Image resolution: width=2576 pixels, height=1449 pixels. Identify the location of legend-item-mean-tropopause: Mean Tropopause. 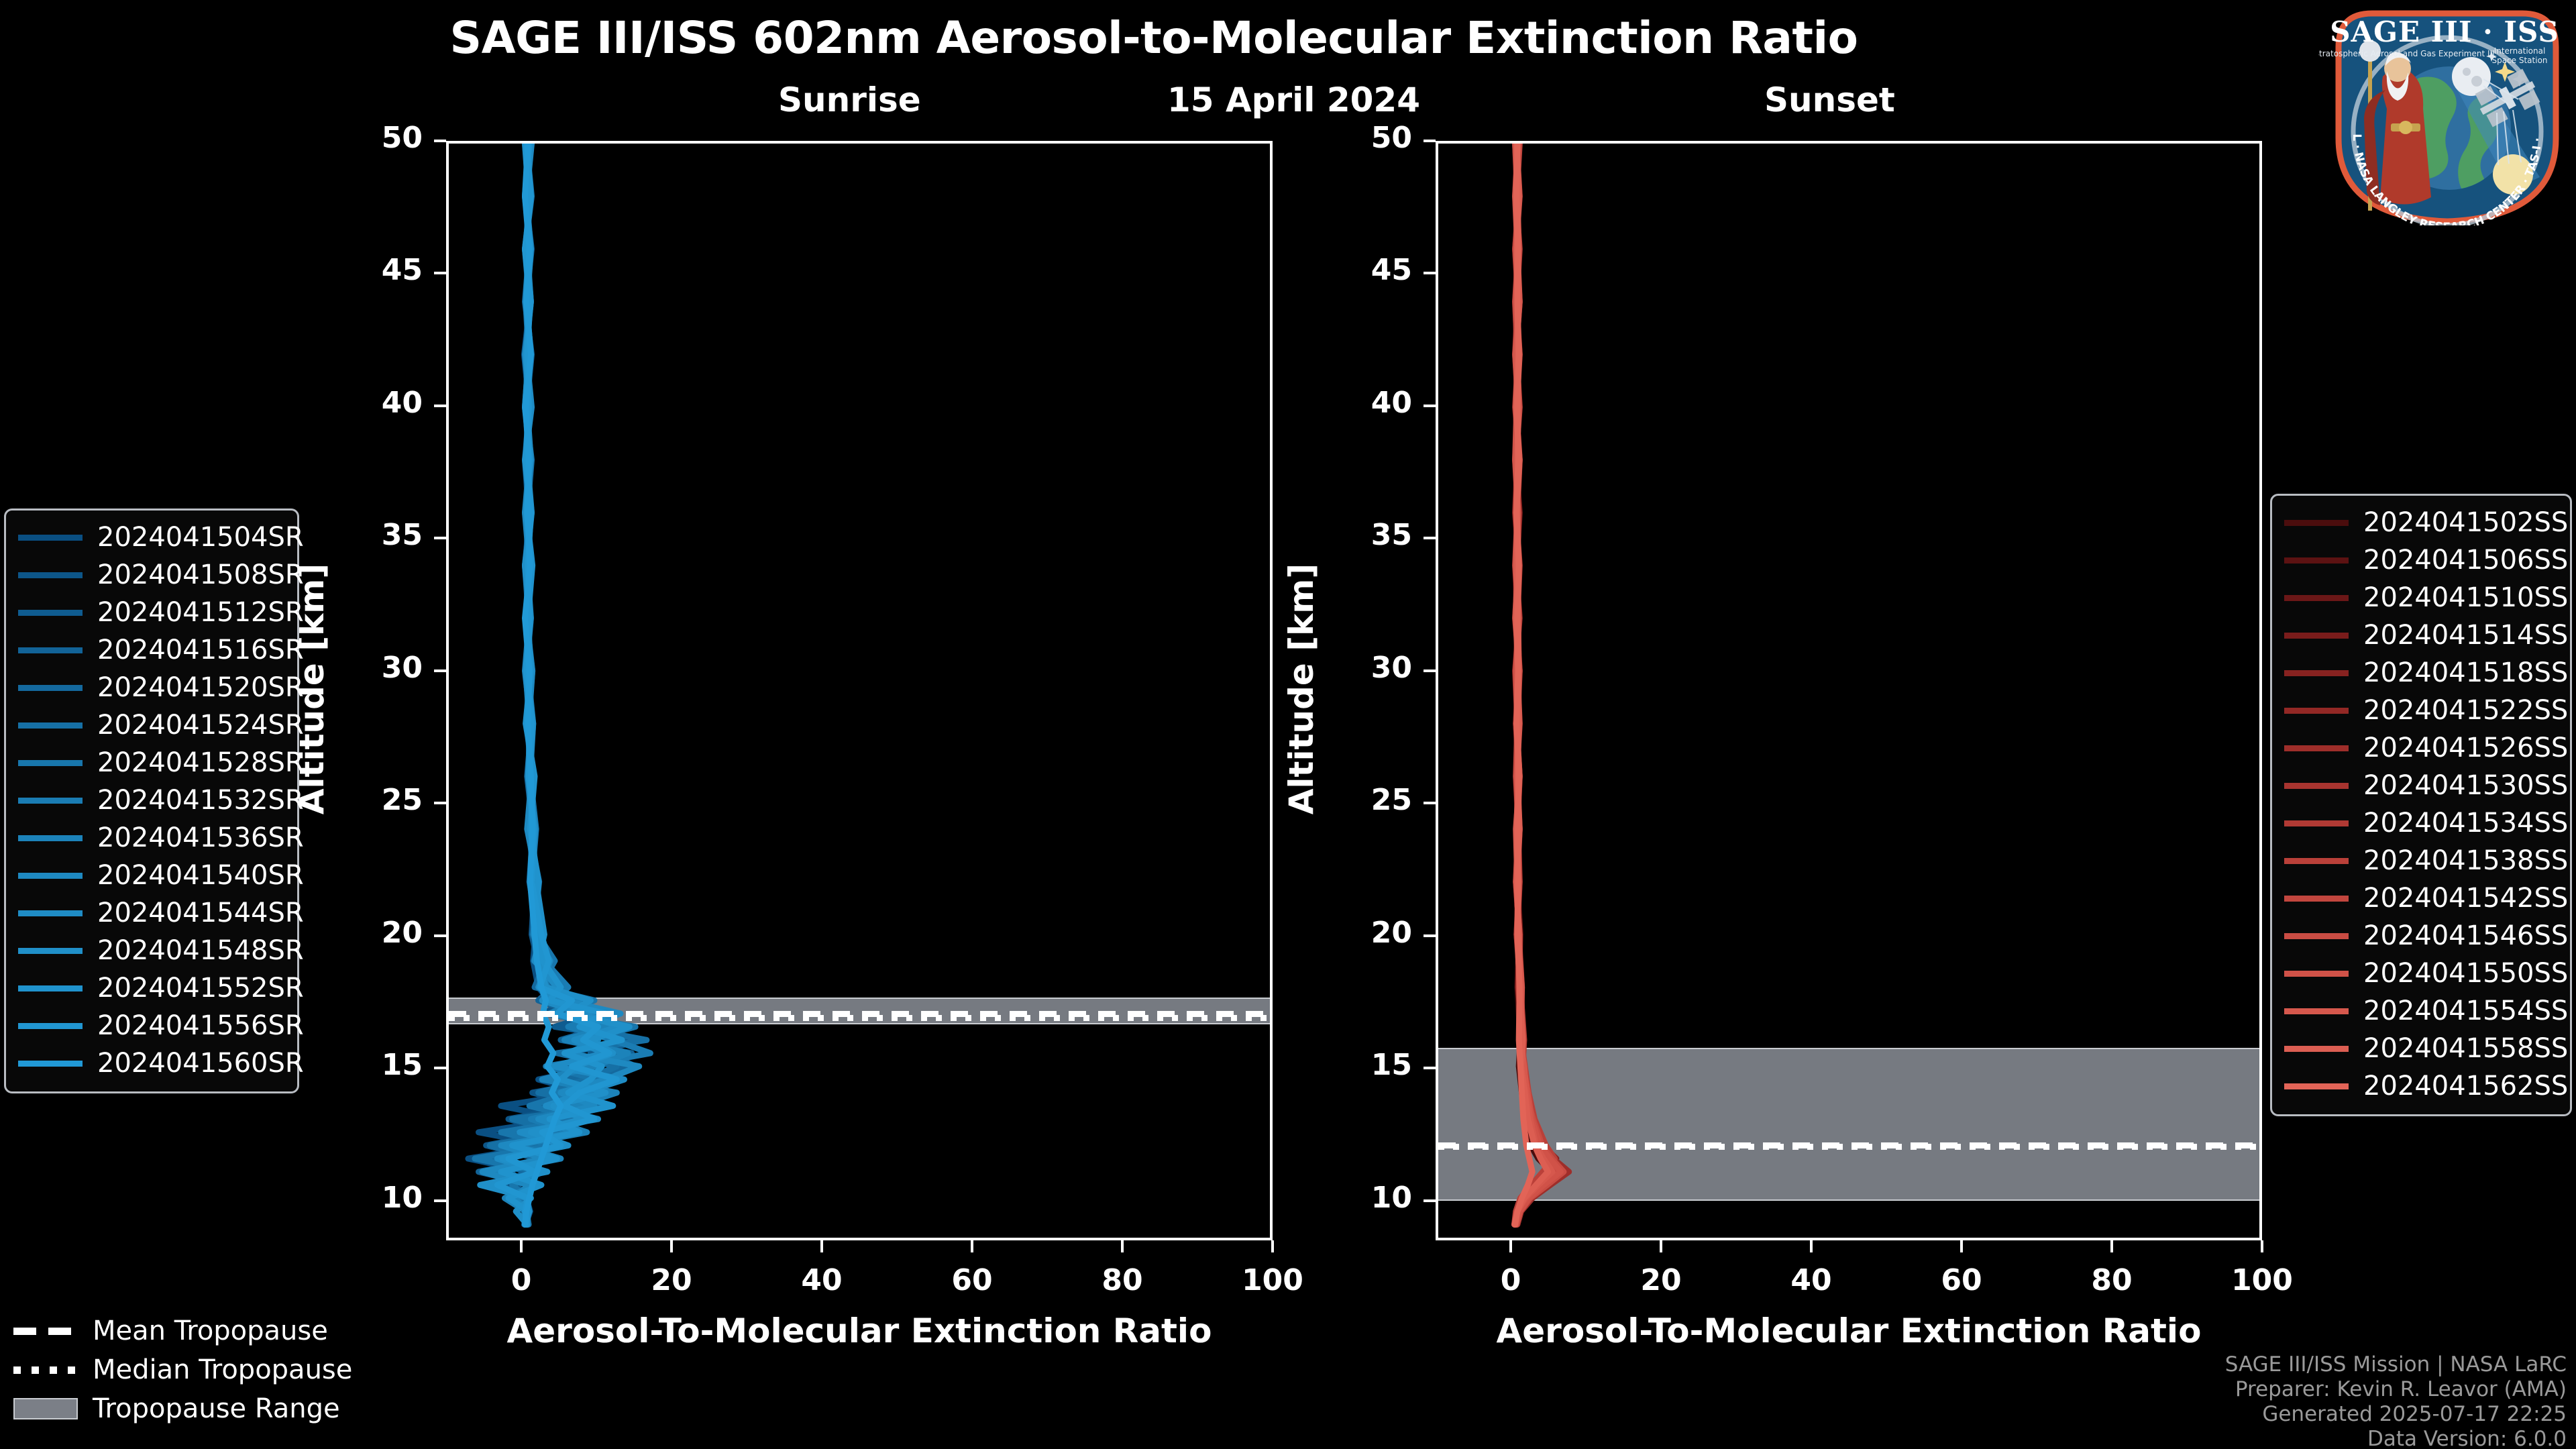
(187, 1330).